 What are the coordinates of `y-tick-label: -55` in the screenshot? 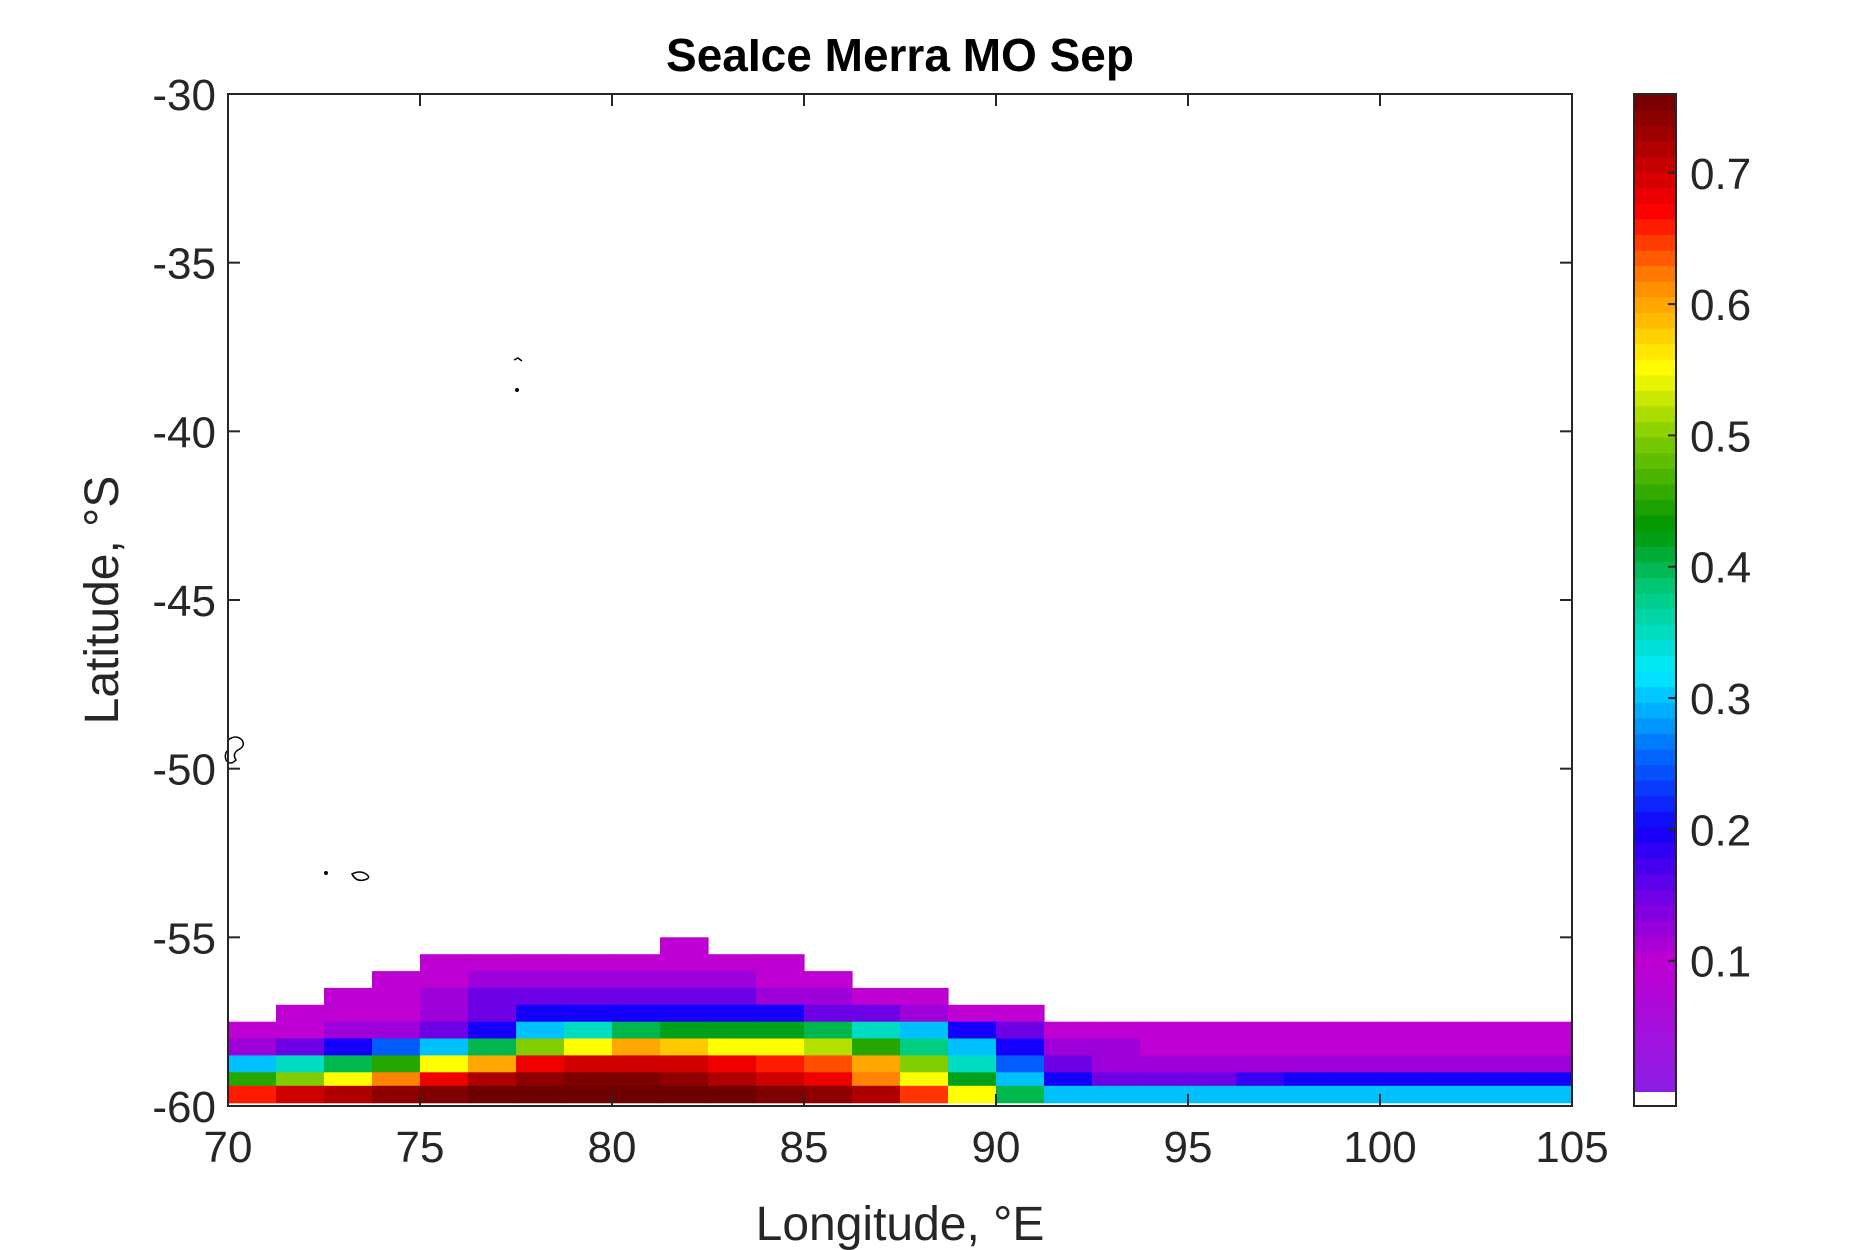 It's located at (184, 938).